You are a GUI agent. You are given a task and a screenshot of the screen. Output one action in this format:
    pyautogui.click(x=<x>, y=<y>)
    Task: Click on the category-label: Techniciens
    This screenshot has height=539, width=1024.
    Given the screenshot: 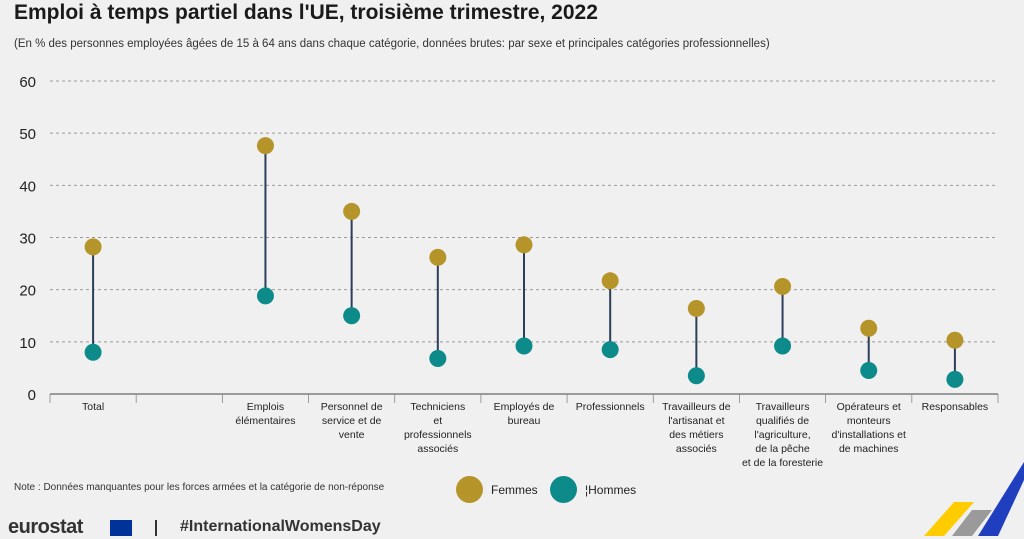 What is the action you would take?
    pyautogui.click(x=437, y=407)
    